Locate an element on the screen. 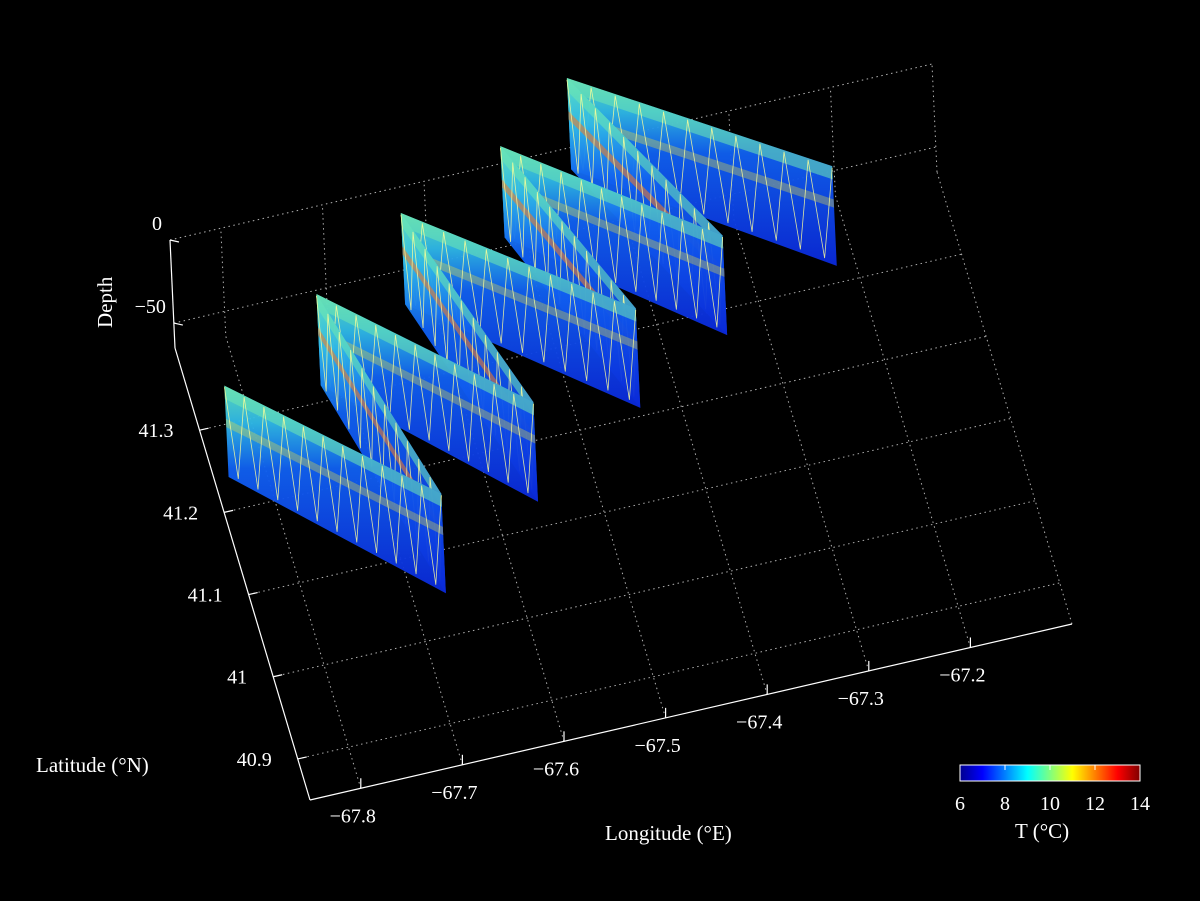 This screenshot has width=1200, height=901. colorbar: T (°C) 6 8 10 12 14 is located at coordinates (1052, 803).